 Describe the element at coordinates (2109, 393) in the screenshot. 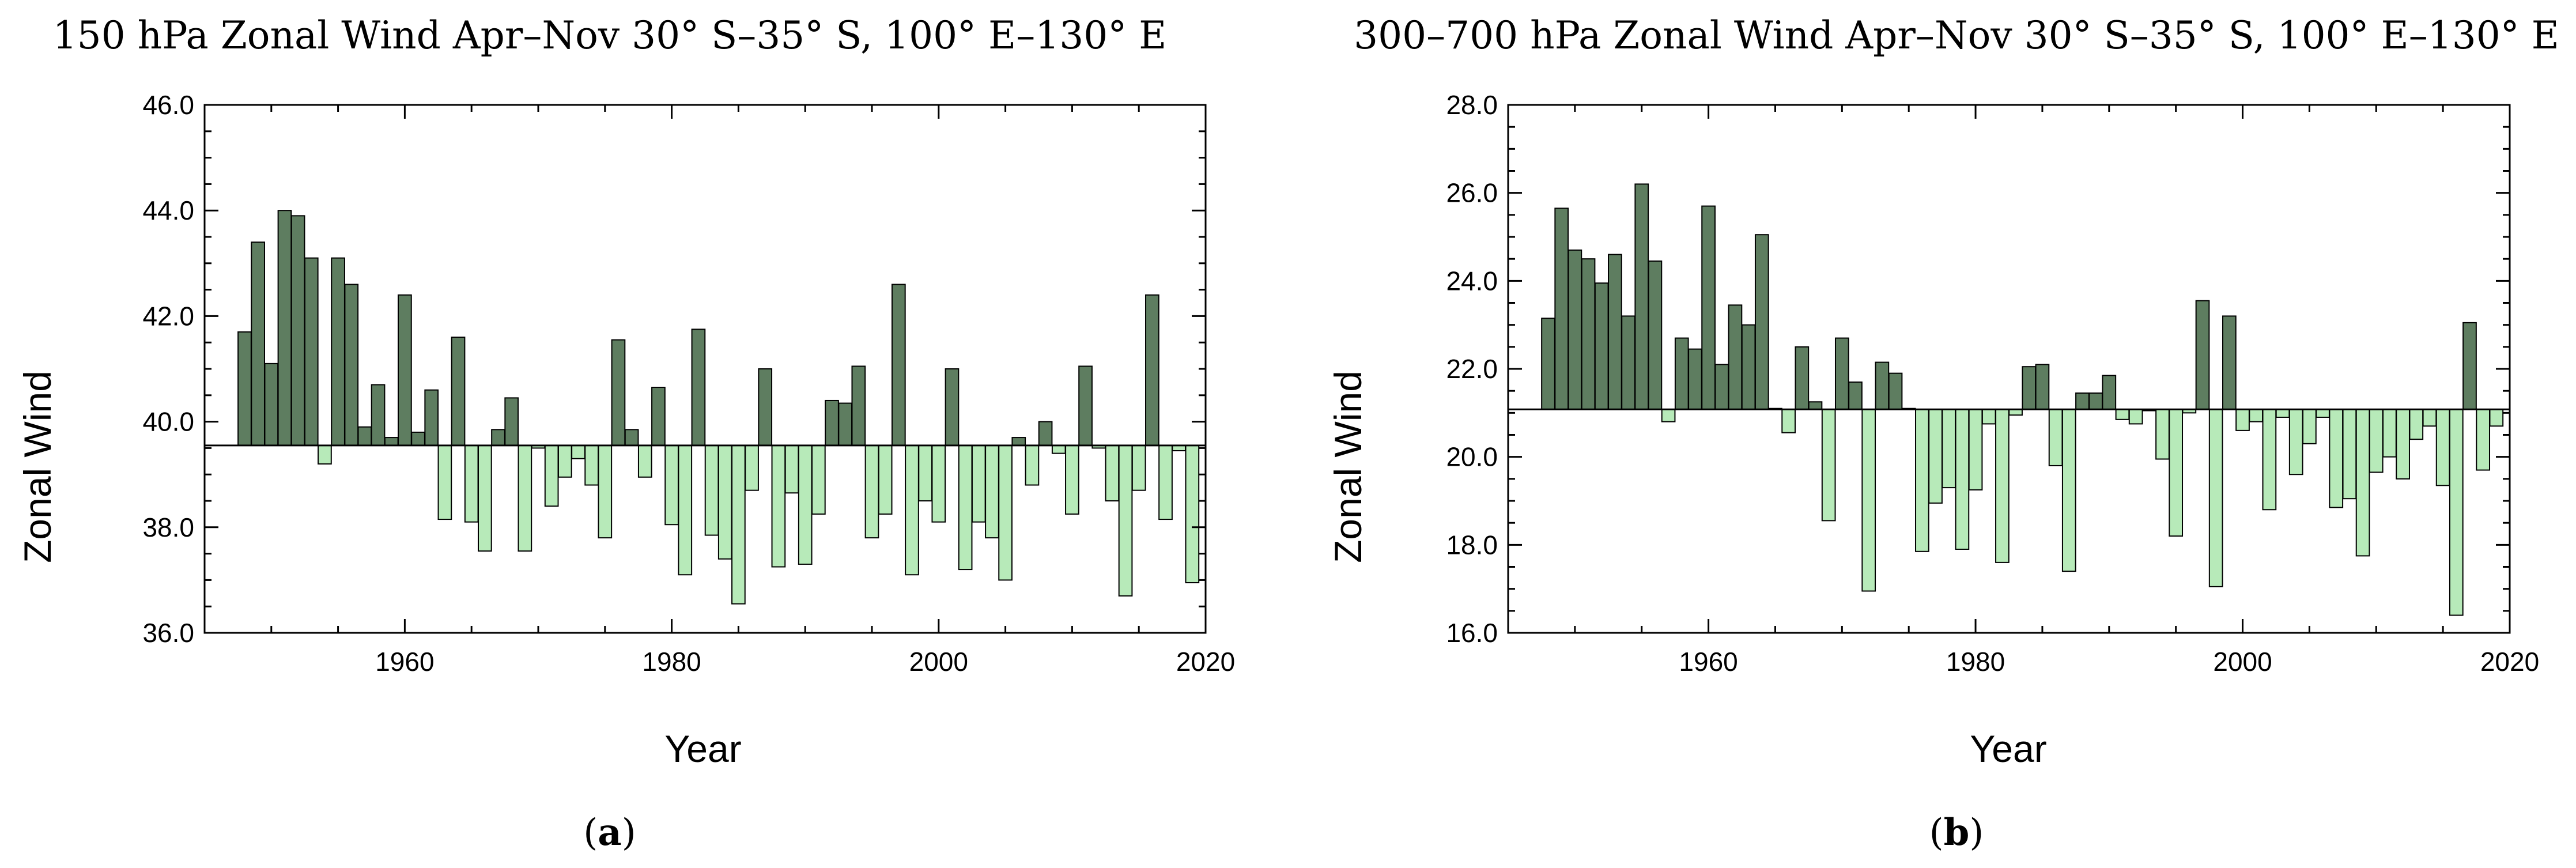

I see `bar-b-1990` at that location.